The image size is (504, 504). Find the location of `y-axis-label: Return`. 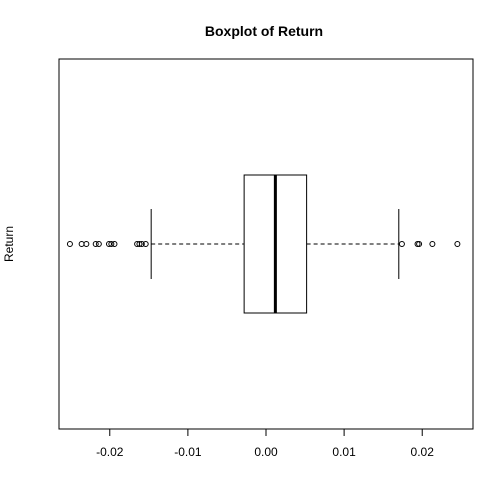

y-axis-label: Return is located at coordinates (9, 244).